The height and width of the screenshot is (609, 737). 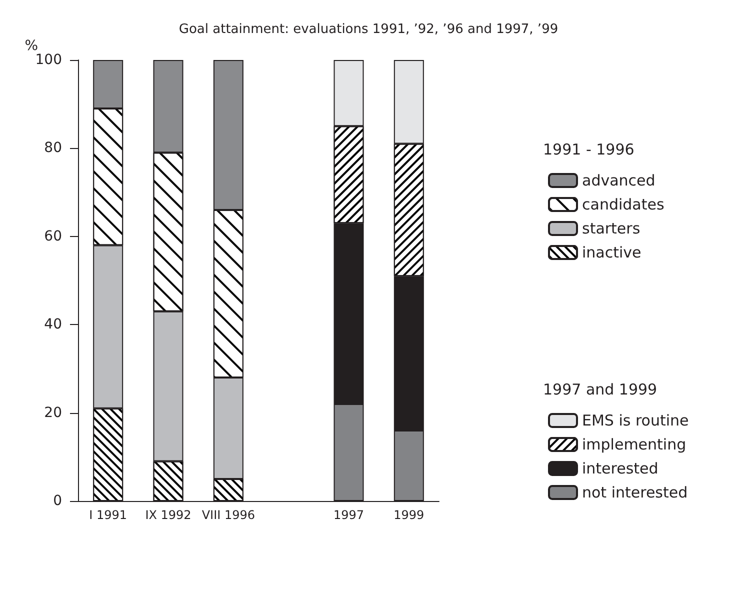 What do you see at coordinates (53, 324) in the screenshot?
I see `y-tick-label: 40` at bounding box center [53, 324].